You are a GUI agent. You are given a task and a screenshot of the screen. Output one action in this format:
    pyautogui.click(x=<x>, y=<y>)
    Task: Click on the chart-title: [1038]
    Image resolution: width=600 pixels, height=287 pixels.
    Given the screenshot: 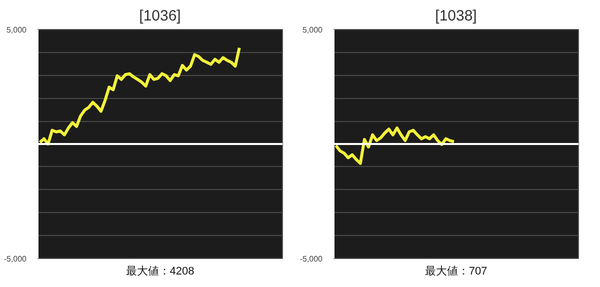 What is the action you would take?
    pyautogui.click(x=456, y=16)
    